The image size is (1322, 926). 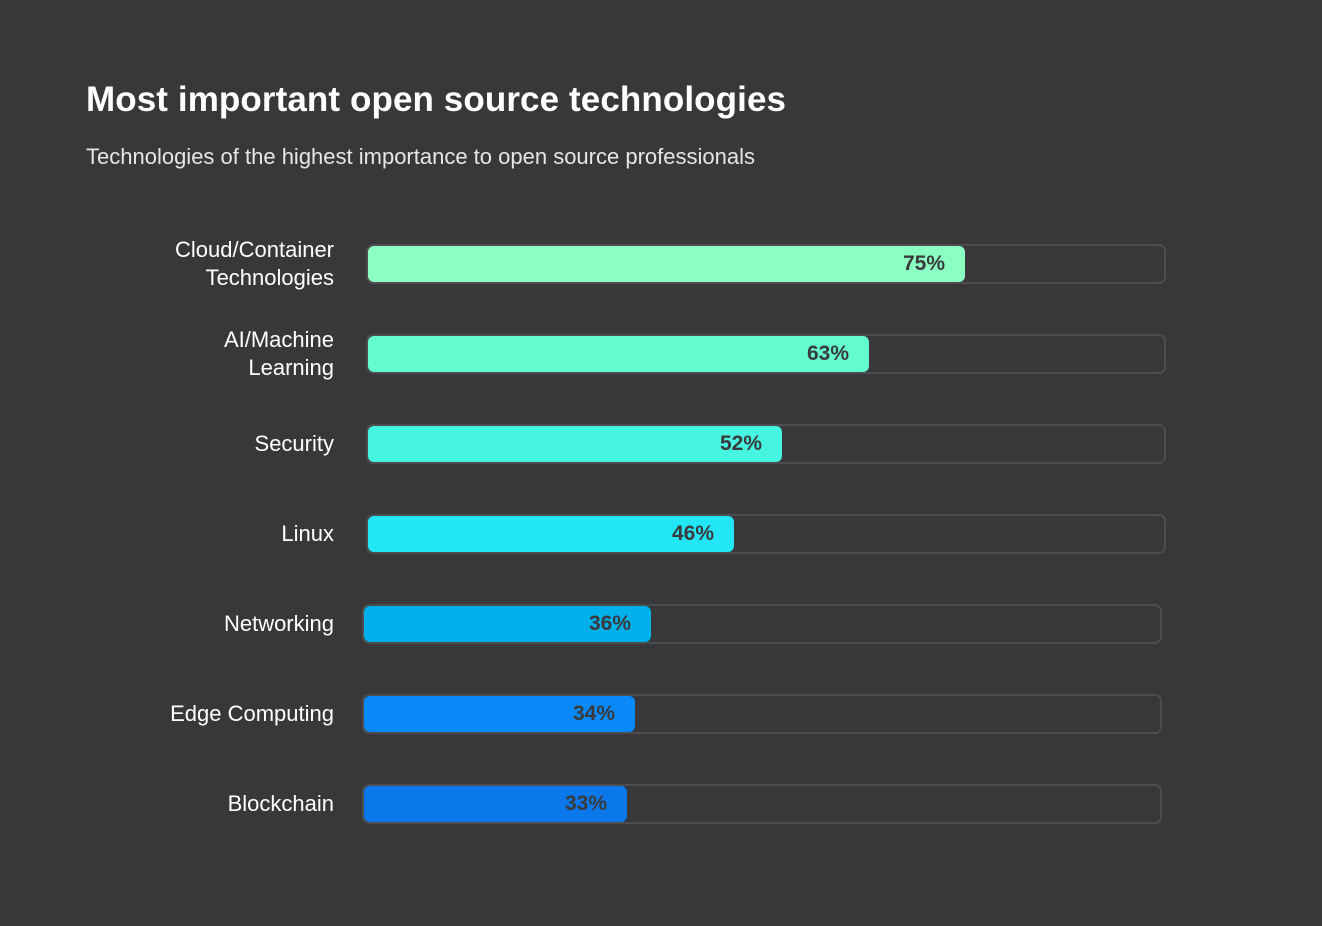 What do you see at coordinates (551, 534) in the screenshot?
I see `bar: 46%` at bounding box center [551, 534].